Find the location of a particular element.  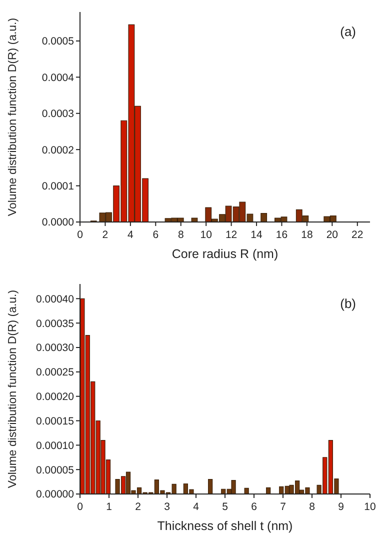

x-tick-label: 9 is located at coordinates (341, 507).